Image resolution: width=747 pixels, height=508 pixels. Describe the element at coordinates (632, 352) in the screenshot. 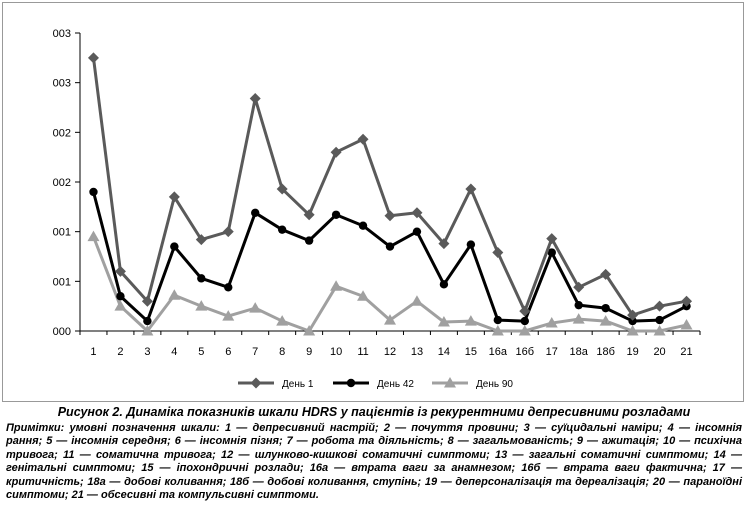

I see `x-tick-label: 19` at that location.